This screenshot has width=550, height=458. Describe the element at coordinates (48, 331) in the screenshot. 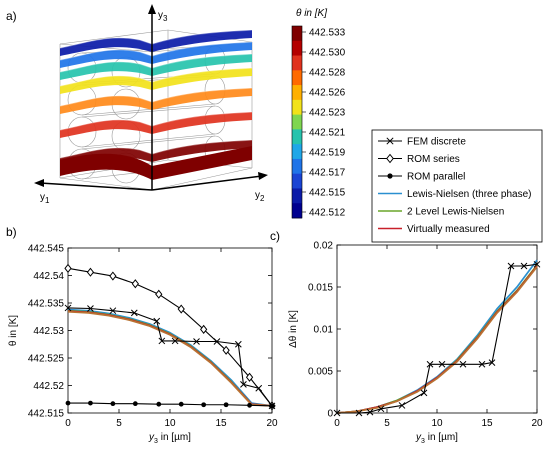

I see `y-tick-label: 442.53` at that location.